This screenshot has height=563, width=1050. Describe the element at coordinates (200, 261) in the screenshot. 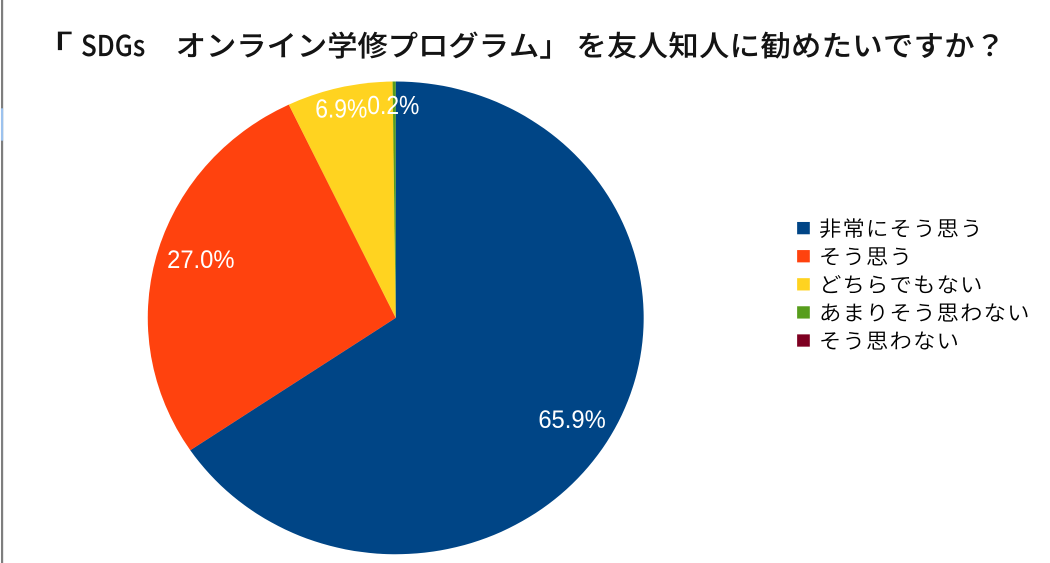

I see `svg-text: 27.0%` at that location.